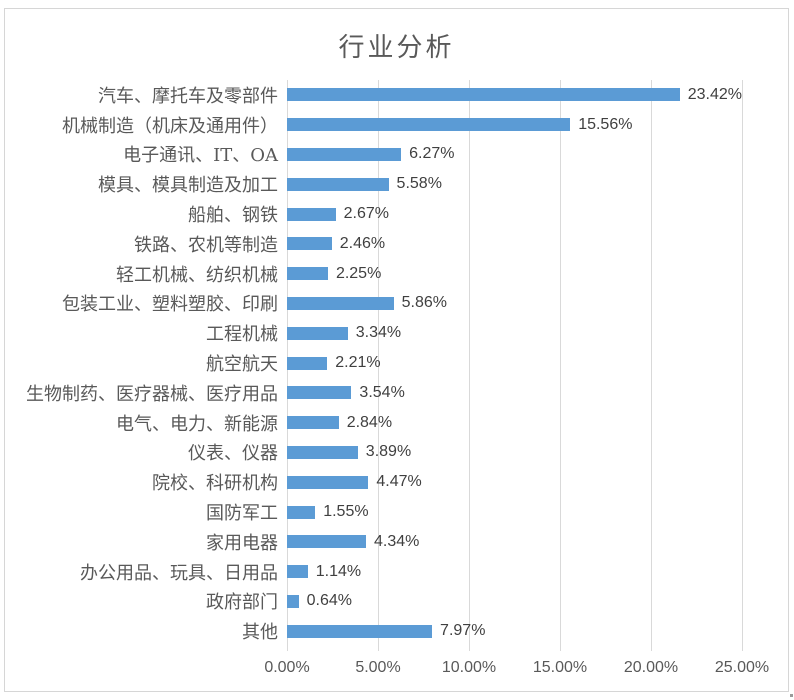 The image size is (794, 700). I want to click on category-label: 电子通讯、IT、OA, so click(200, 156).